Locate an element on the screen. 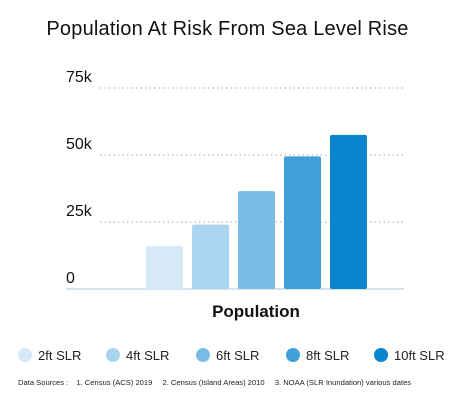 The image size is (455, 400). legend-swatch-2ft is located at coordinates (25, 355).